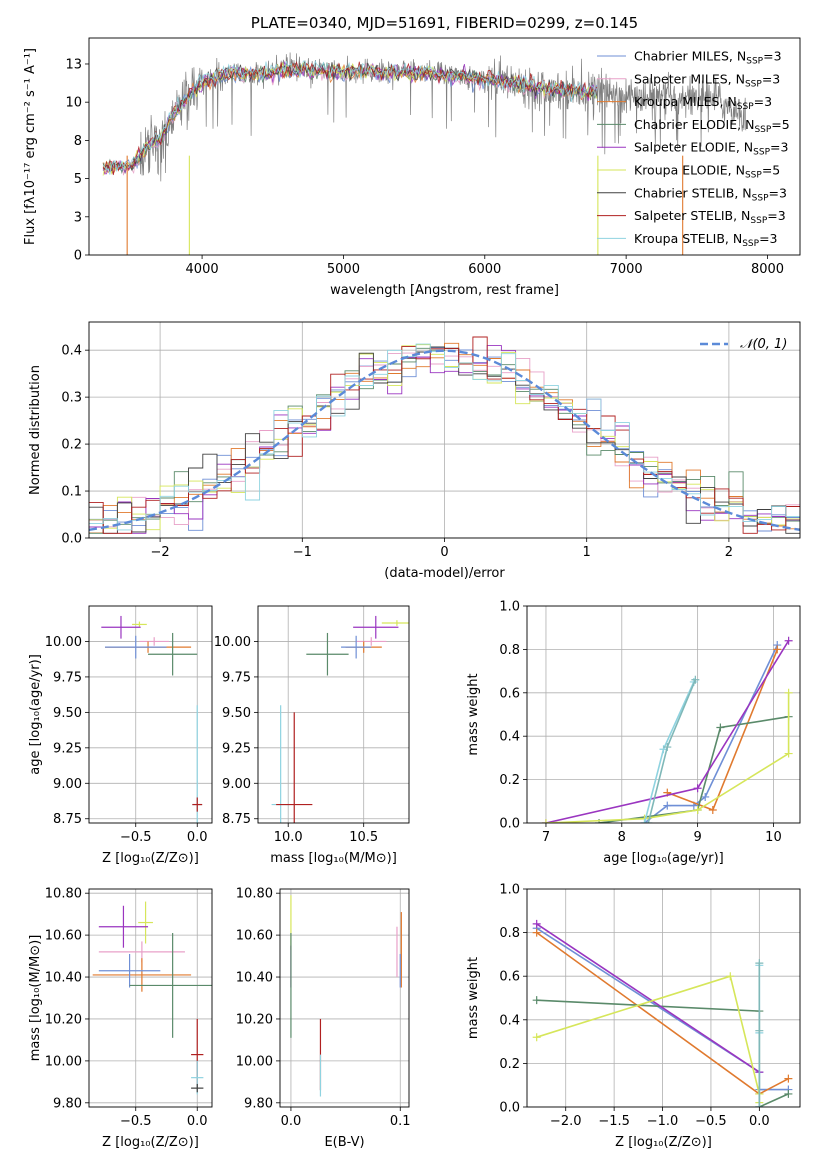 This screenshot has width=819, height=1170. I want to click on x-tick-label: −2.0, so click(566, 1121).